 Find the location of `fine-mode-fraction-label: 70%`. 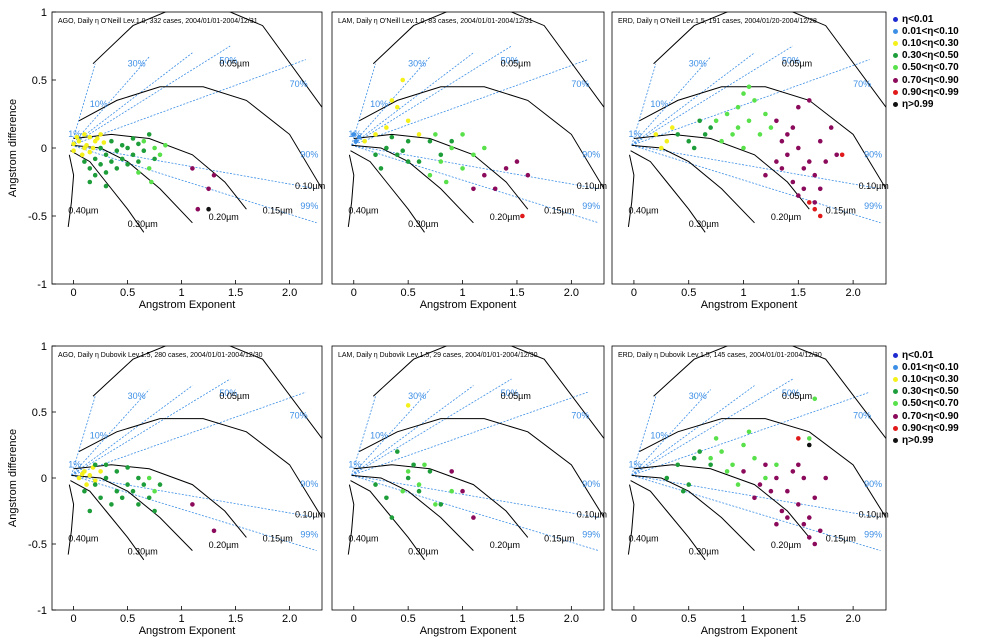

fine-mode-fraction-label: 70% is located at coordinates (580, 416).